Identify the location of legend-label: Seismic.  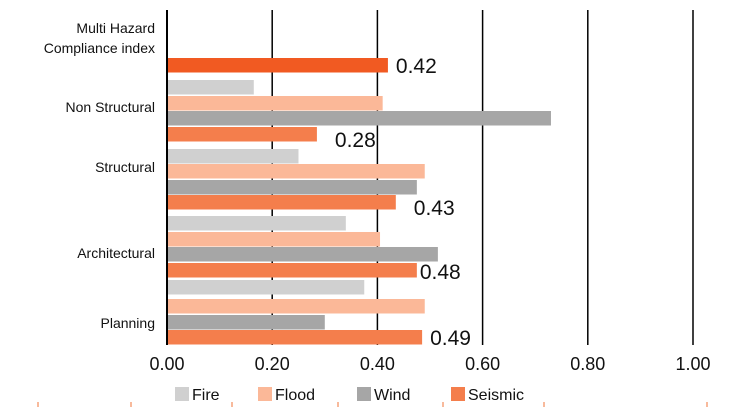
(496, 395).